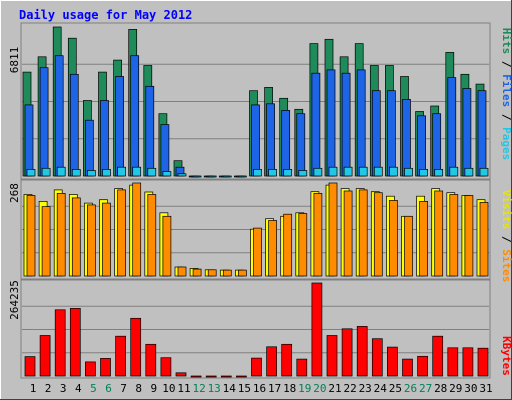 This screenshot has height=400, width=512. What do you see at coordinates (470, 388) in the screenshot?
I see `x-tick-label: 30` at bounding box center [470, 388].